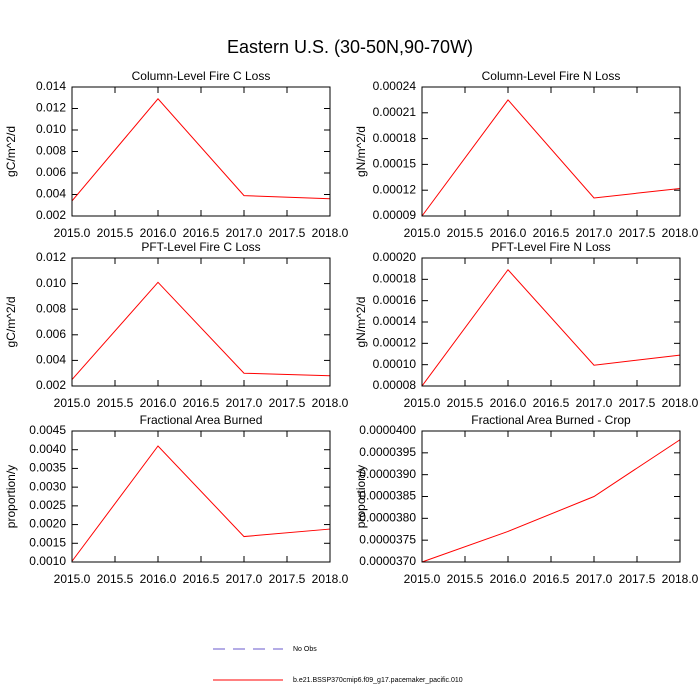  Describe the element at coordinates (47, 561) in the screenshot. I see `y-tick-label: 0.0010` at that location.